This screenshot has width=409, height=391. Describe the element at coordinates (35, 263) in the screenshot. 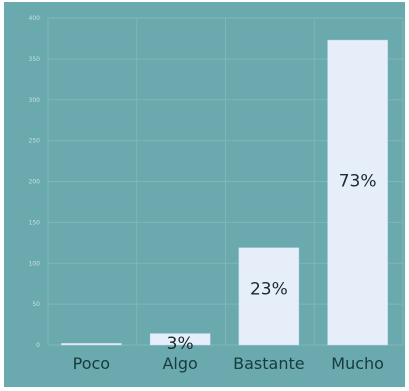

I see `y-tick-label: 100` at that location.